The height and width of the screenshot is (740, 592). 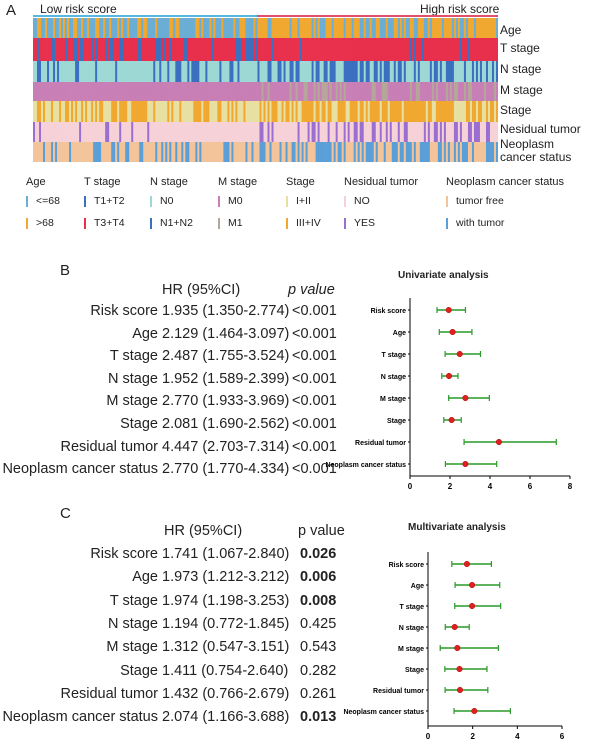 What do you see at coordinates (300, 182) in the screenshot?
I see `legend-title-5: Stage` at bounding box center [300, 182].